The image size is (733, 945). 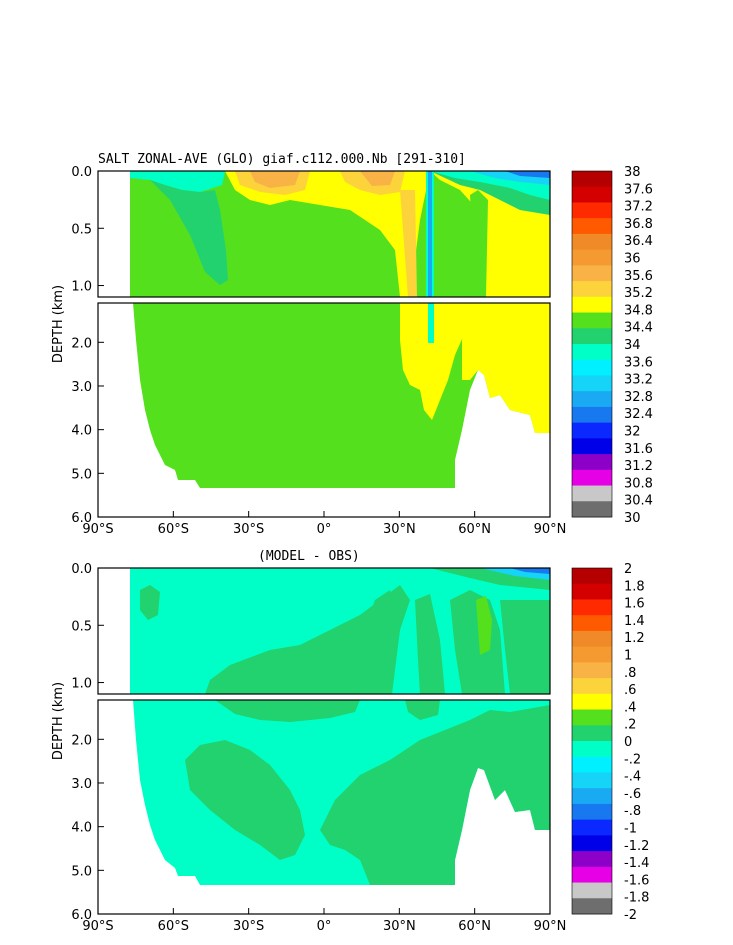 What do you see at coordinates (632, 432) in the screenshot?
I see `colorbar-label: 32` at bounding box center [632, 432].